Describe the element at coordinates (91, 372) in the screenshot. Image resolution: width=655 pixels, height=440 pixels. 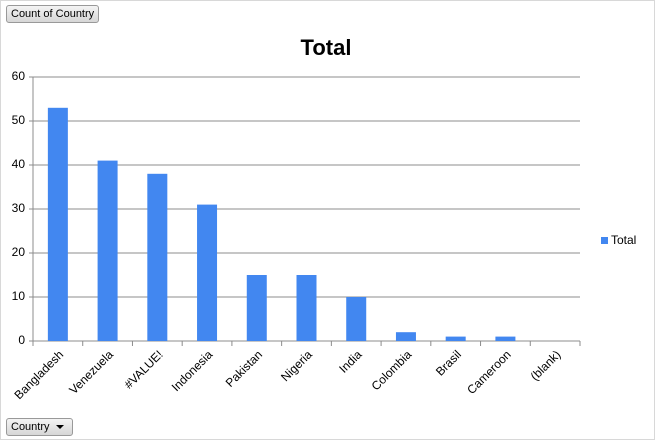
I see `x-tick-label: Venezuela` at that location.